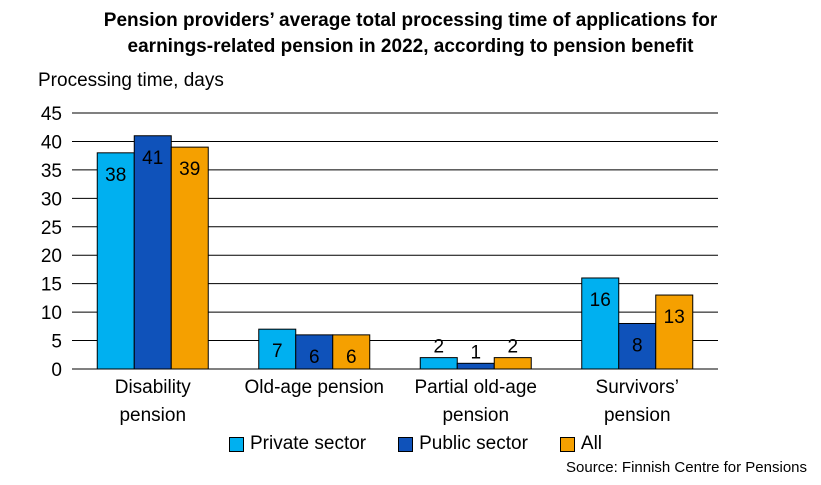 Image resolution: width=821 pixels, height=485 pixels. I want to click on data-label: 41, so click(152, 158).